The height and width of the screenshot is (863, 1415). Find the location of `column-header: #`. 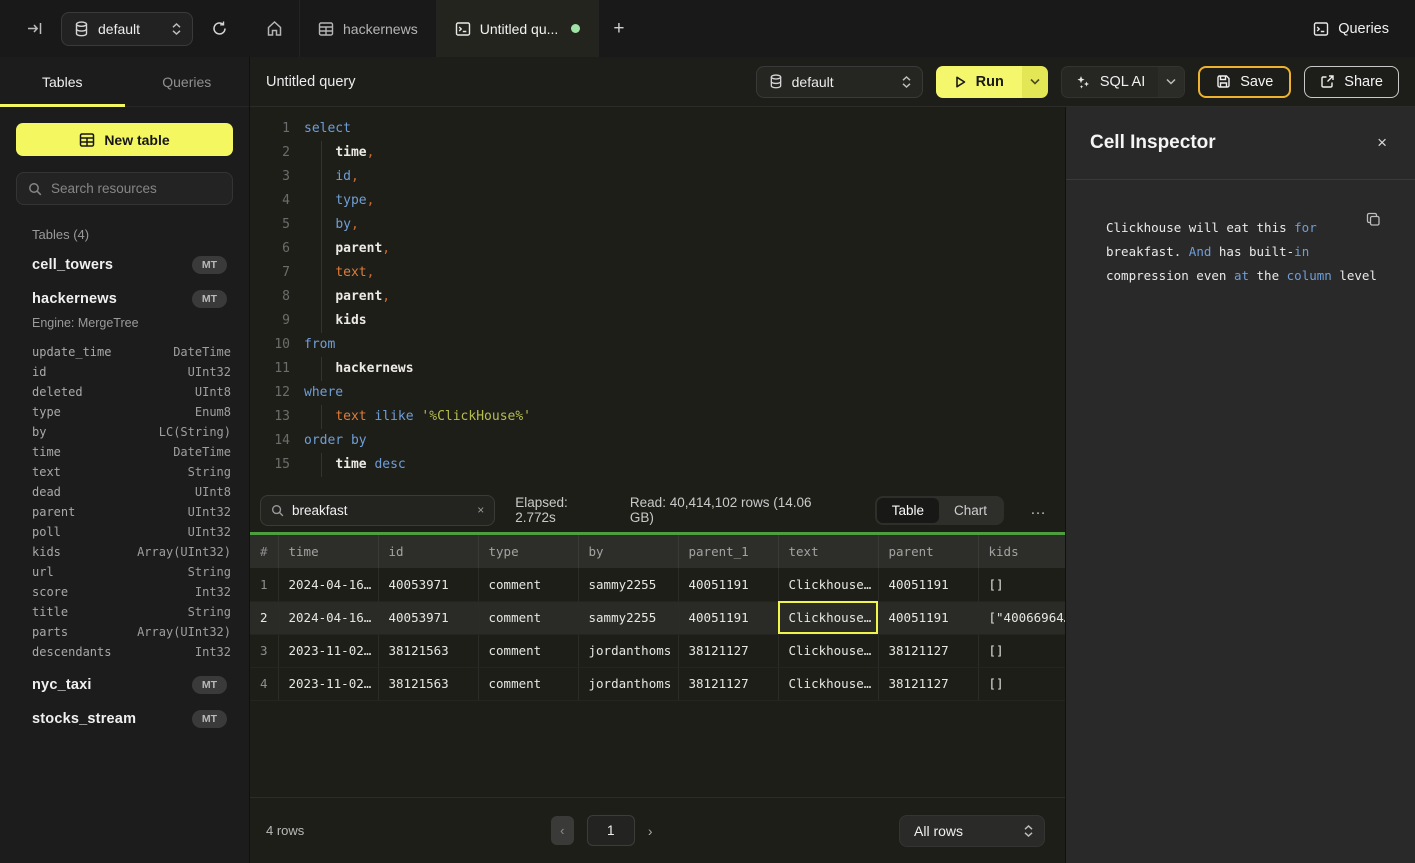

column-header: # is located at coordinates (264, 551).